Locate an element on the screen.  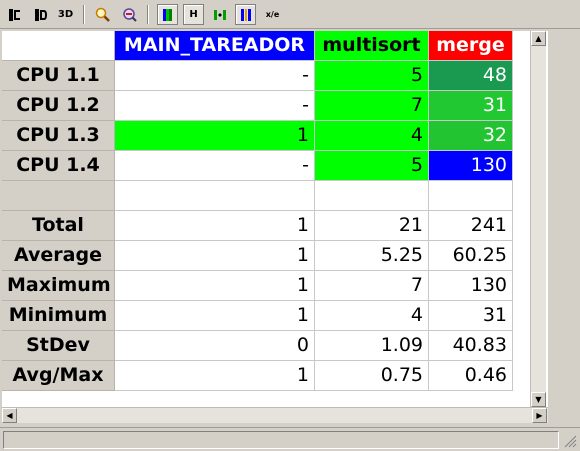
label-format-label: x/e is located at coordinates (272, 14).